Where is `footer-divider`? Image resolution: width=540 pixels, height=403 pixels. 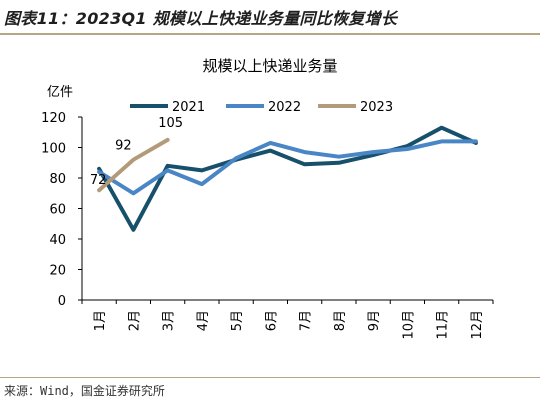 footer-divider is located at coordinates (270, 377).